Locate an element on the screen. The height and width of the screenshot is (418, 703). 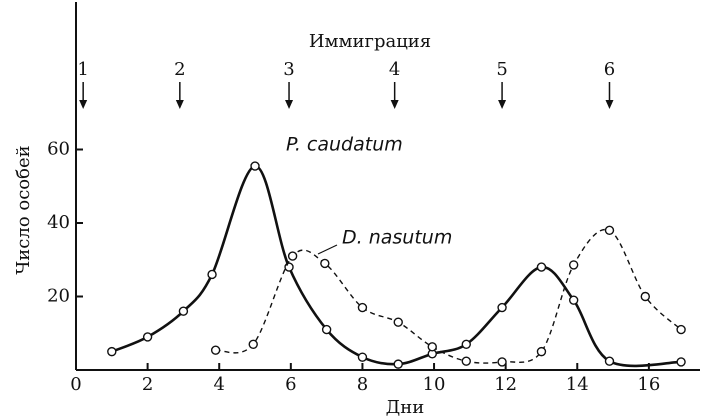
x-tick-label: 0 is located at coordinates (75, 384).